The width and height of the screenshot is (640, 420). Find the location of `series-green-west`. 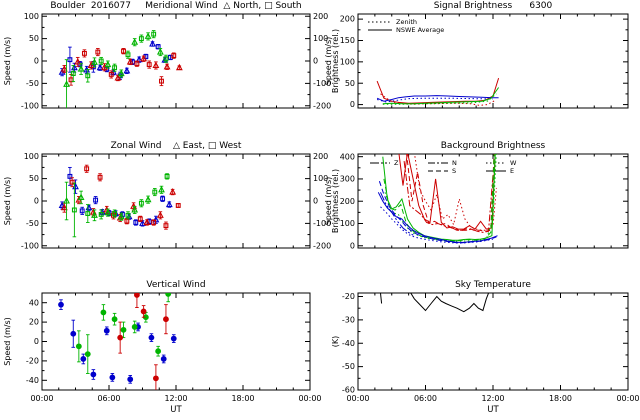

series-green-west is located at coordinates (440, 198).